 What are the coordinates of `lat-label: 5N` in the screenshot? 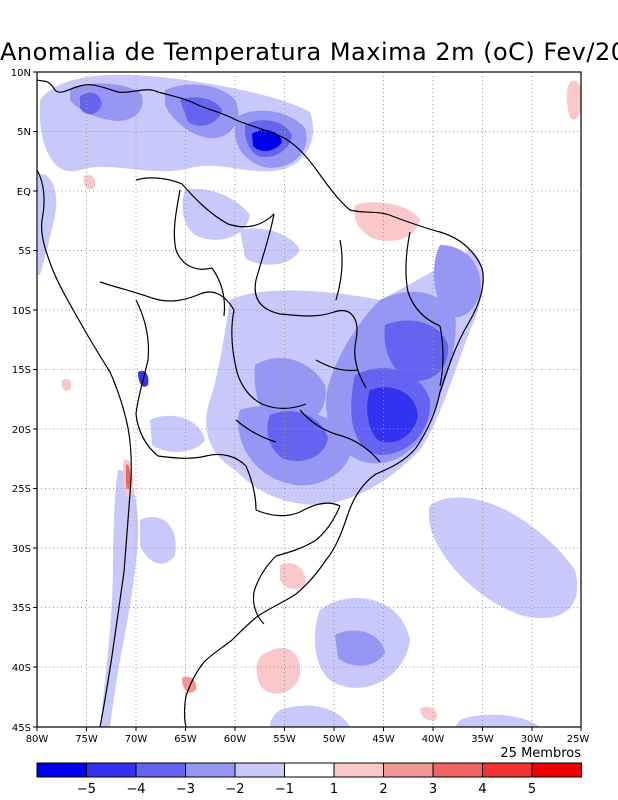 It's located at (24, 132).